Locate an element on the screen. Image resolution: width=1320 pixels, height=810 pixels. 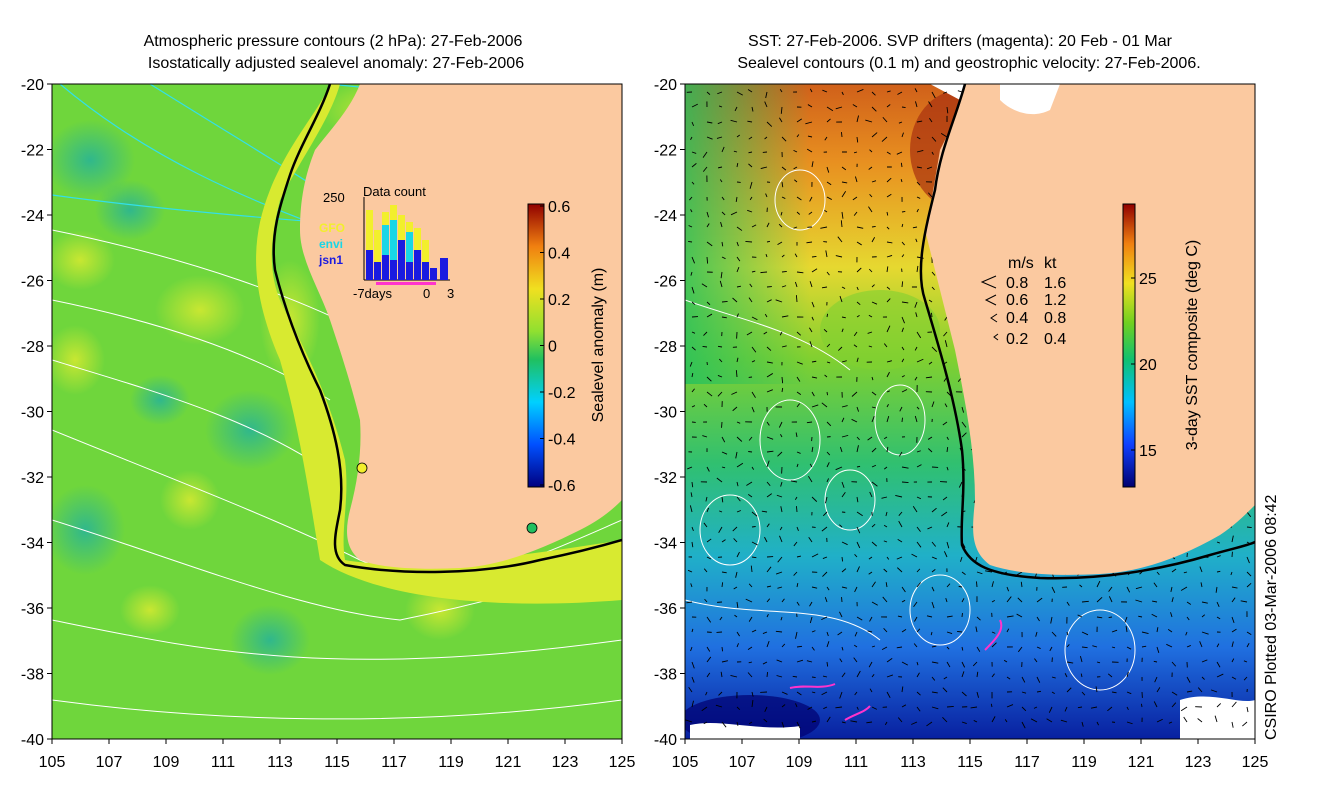
cloud-patch is located at coordinates (745, 730).